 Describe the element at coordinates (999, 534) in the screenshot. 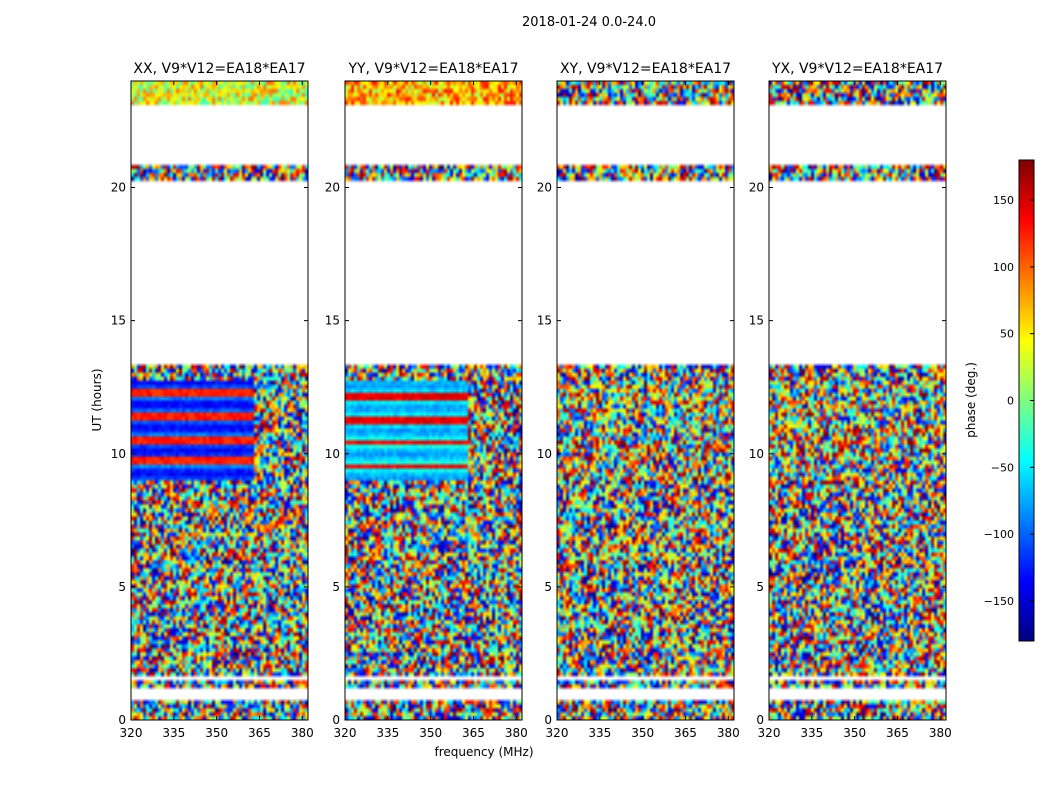

I see `colorbar-tick-label: −100` at that location.